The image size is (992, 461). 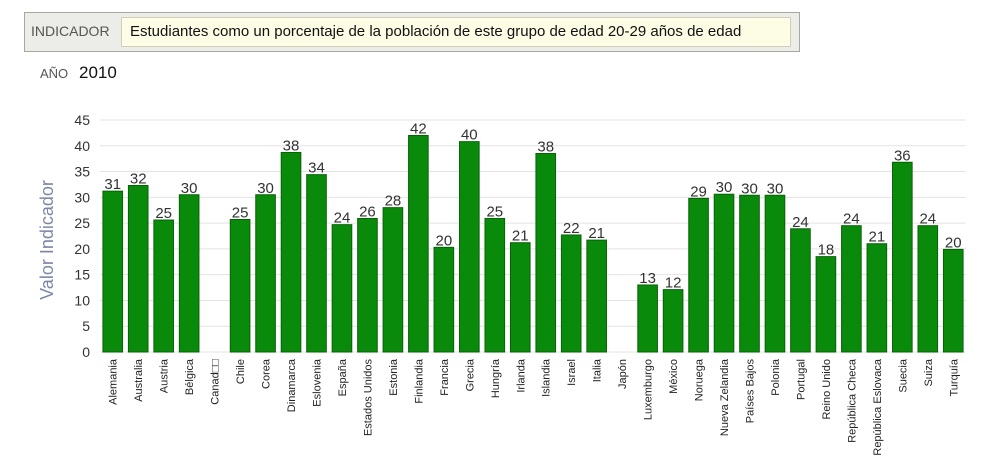 I want to click on category-label: República Checa, so click(x=852, y=400).